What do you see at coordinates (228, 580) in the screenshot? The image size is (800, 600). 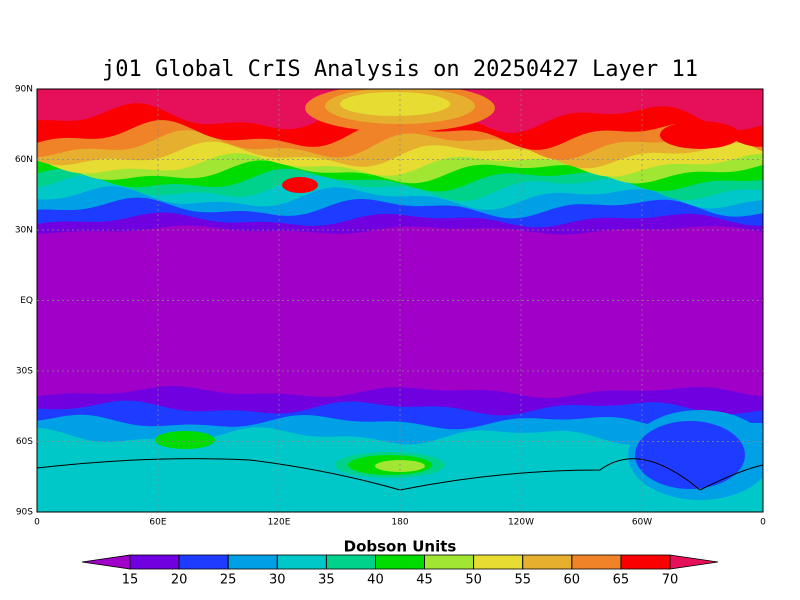 I see `colorbar-tick-label: 25` at bounding box center [228, 580].